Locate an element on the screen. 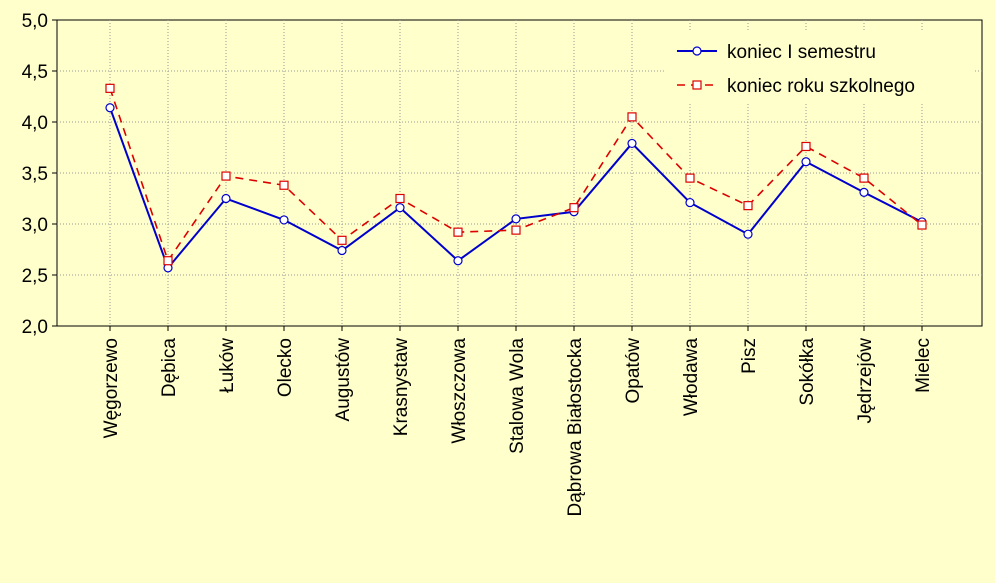  x-tick-label: Krasnystaw is located at coordinates (401, 387).